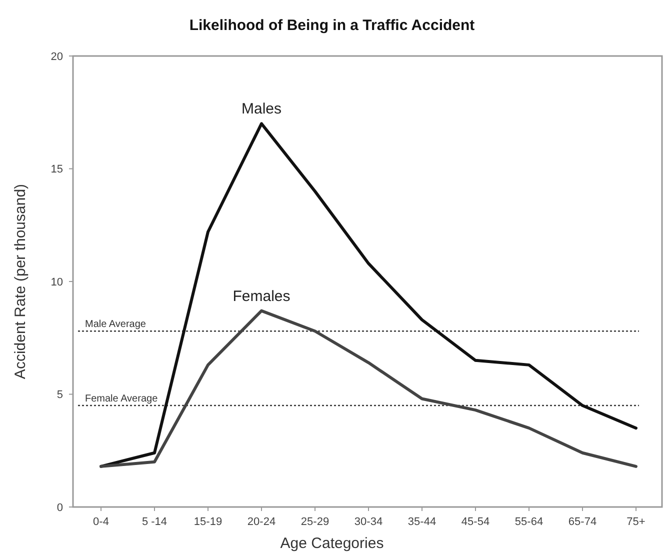 This screenshot has width=665, height=556. What do you see at coordinates (155, 522) in the screenshot?
I see `x-tick-label: 5 -14` at bounding box center [155, 522].